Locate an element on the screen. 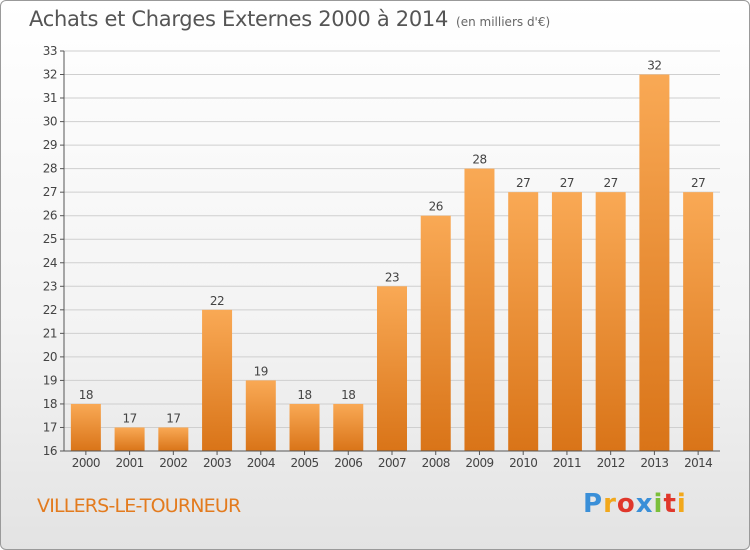  x-tick-label: 2005 is located at coordinates (304, 463).